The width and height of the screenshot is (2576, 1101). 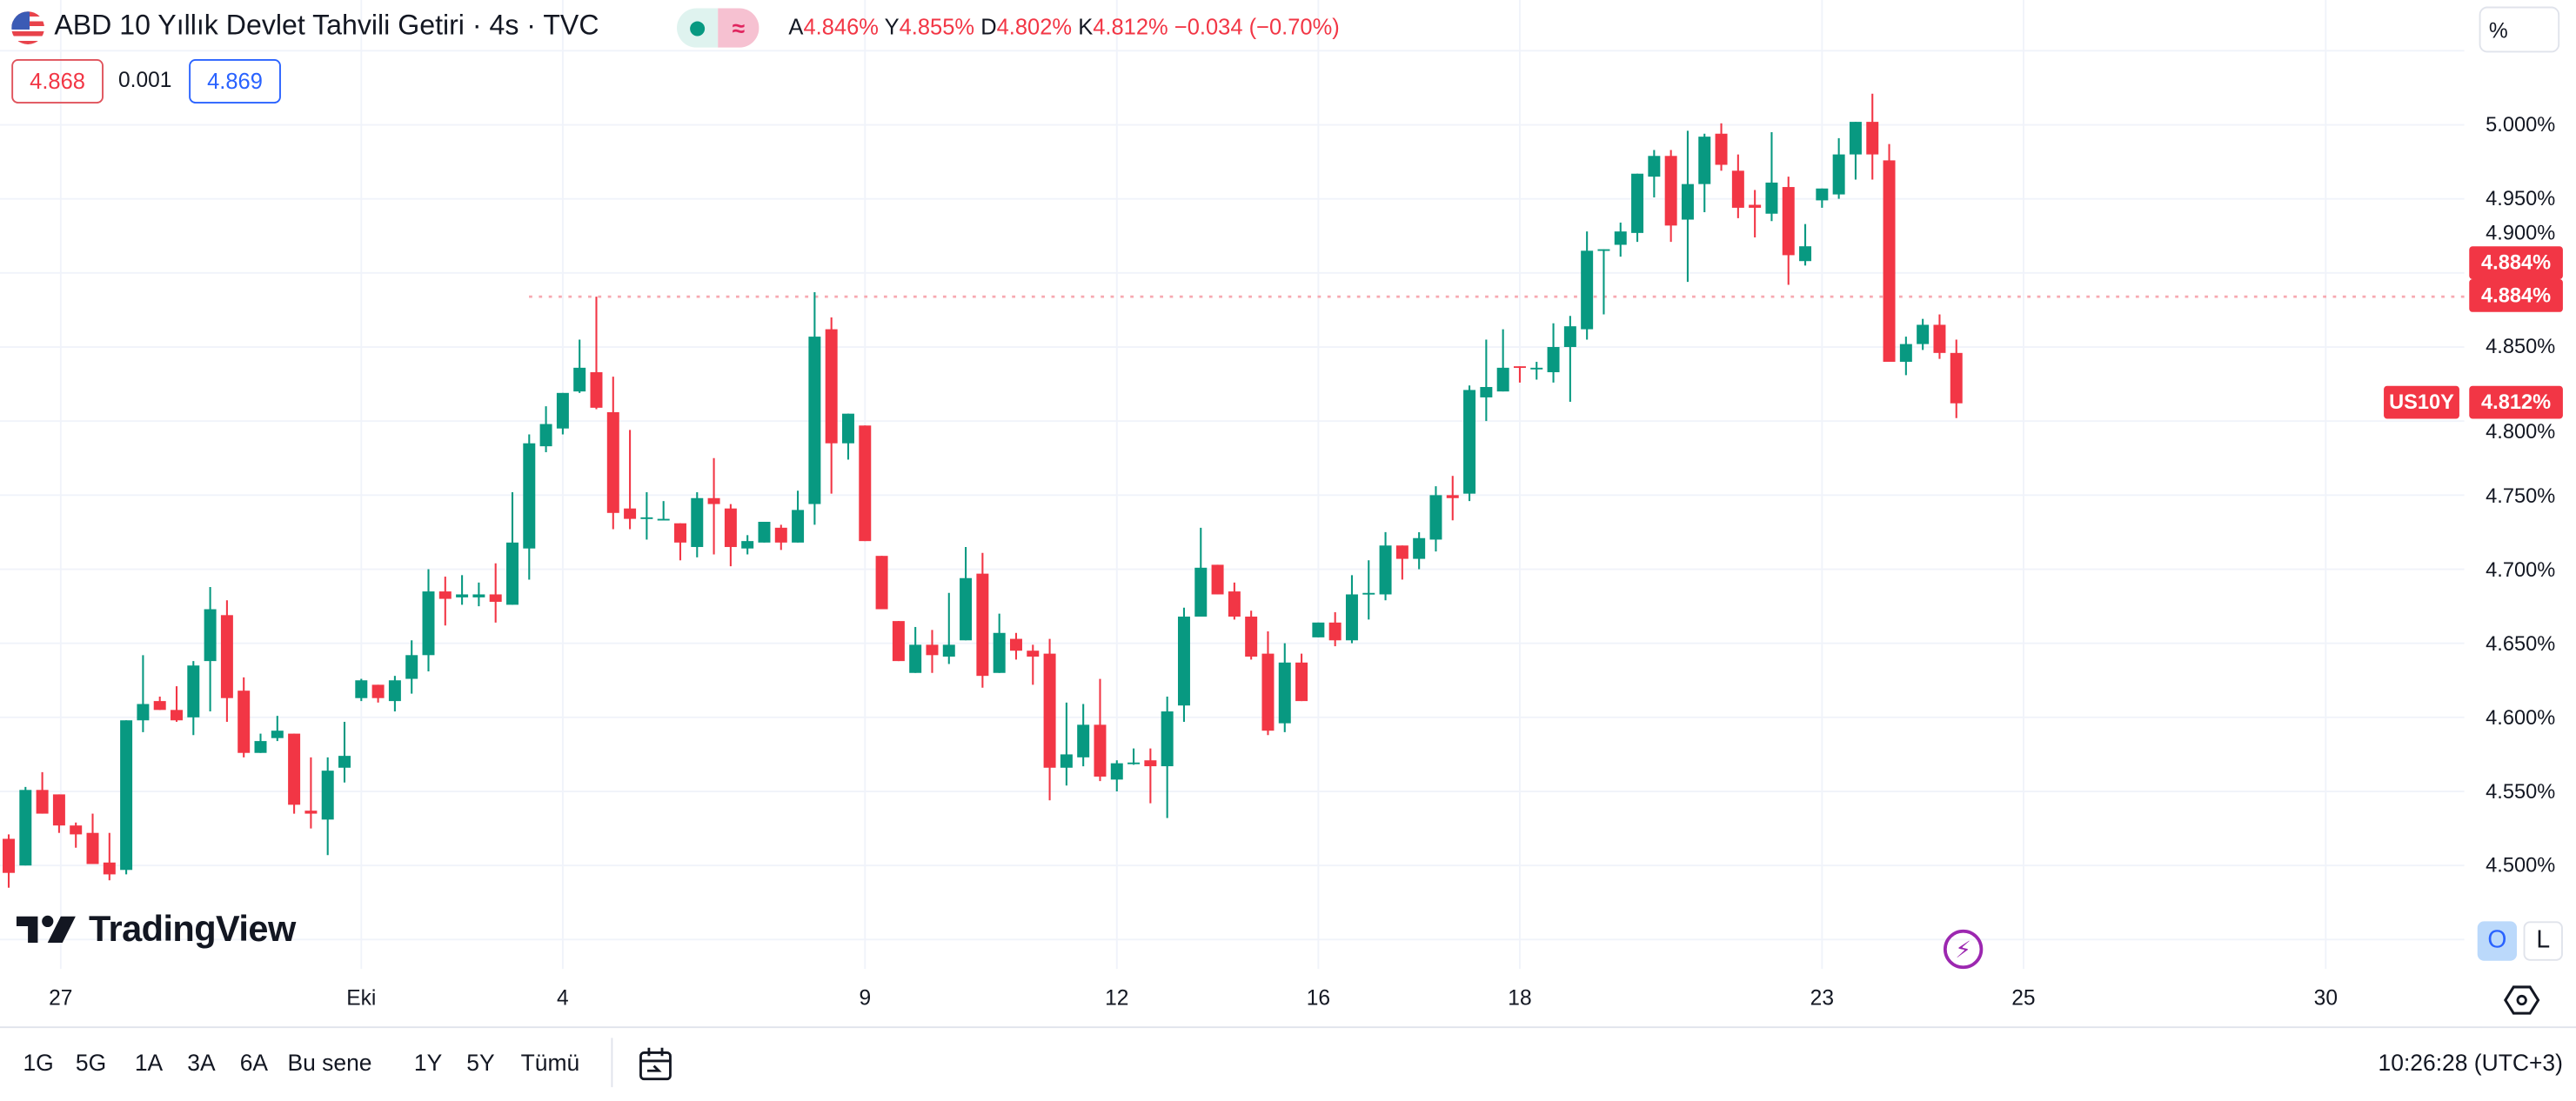 I want to click on last-price-tag: 4.812%, so click(x=2516, y=402).